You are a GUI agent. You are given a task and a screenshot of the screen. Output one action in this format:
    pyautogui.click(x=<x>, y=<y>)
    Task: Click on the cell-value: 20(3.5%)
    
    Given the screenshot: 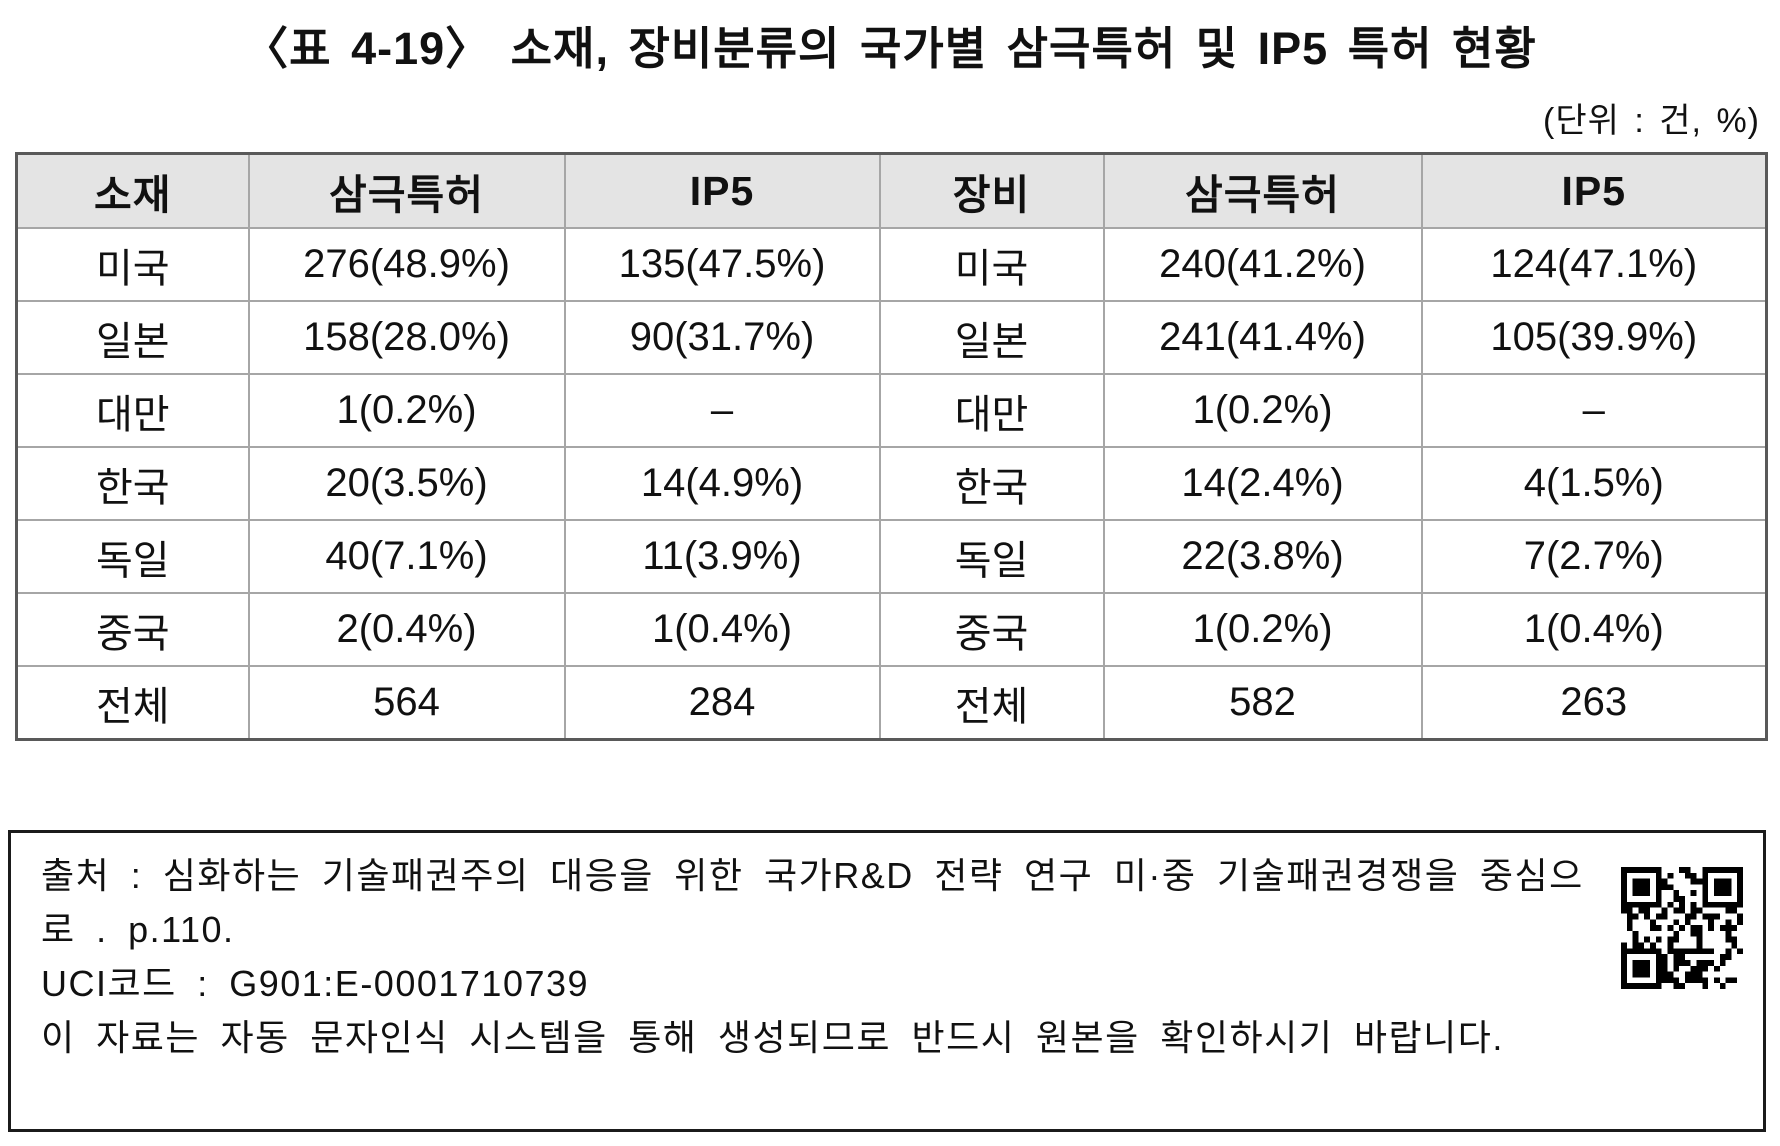 What is the action you would take?
    pyautogui.click(x=406, y=483)
    